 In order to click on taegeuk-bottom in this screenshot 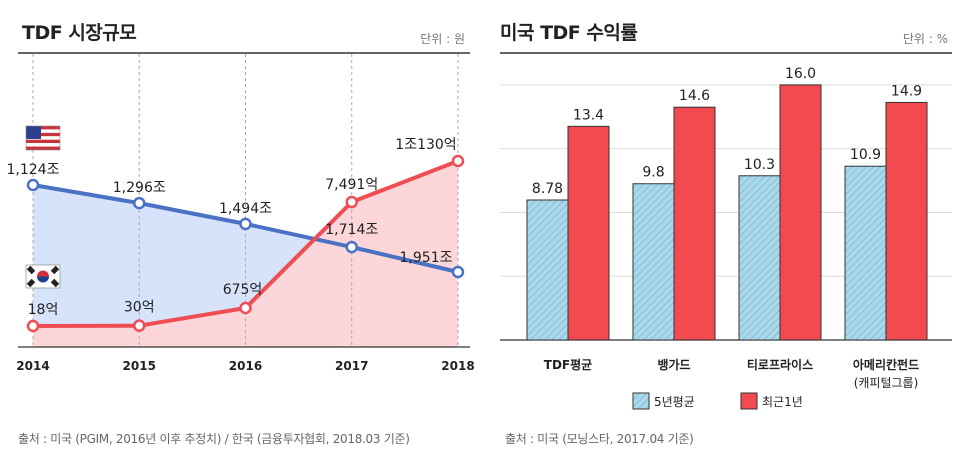, I will do `click(43, 279)`.